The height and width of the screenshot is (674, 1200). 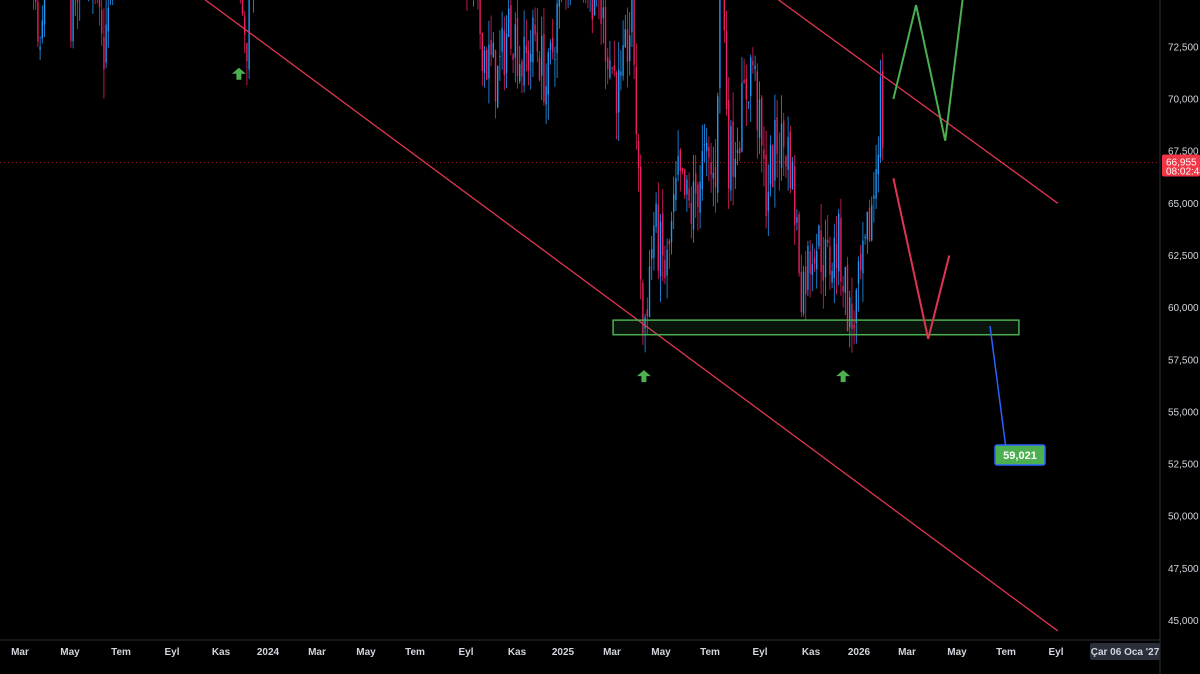 I want to click on price-tick-label: 47,500, so click(x=1183, y=569).